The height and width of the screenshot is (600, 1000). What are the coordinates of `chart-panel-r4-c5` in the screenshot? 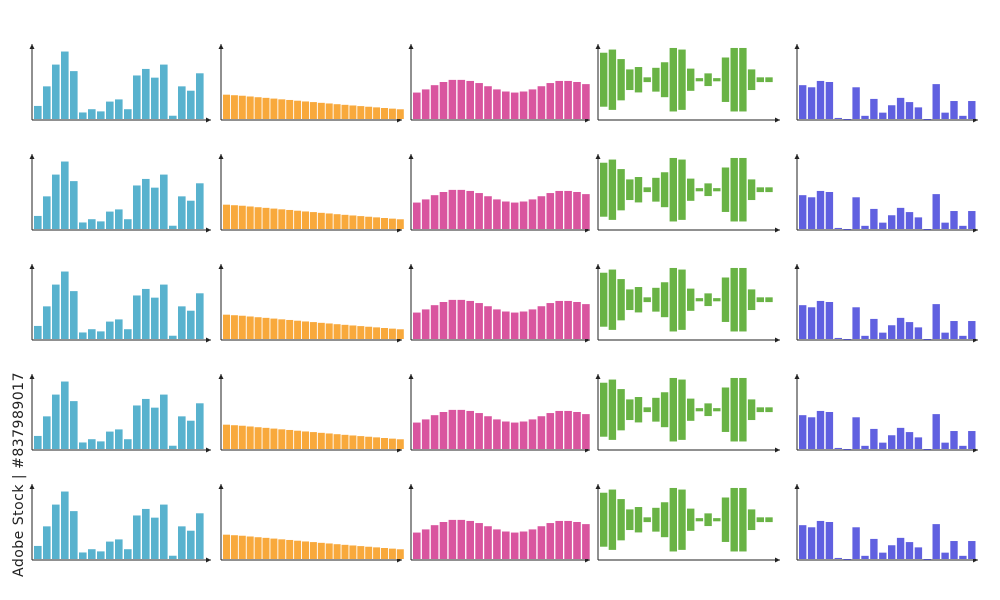 It's located at (886, 413).